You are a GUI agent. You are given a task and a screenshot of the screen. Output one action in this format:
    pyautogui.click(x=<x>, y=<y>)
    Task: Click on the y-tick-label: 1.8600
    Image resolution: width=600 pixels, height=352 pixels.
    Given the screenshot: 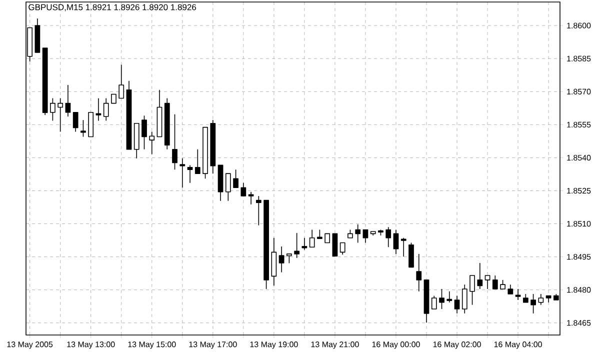 What is the action you would take?
    pyautogui.click(x=579, y=25)
    